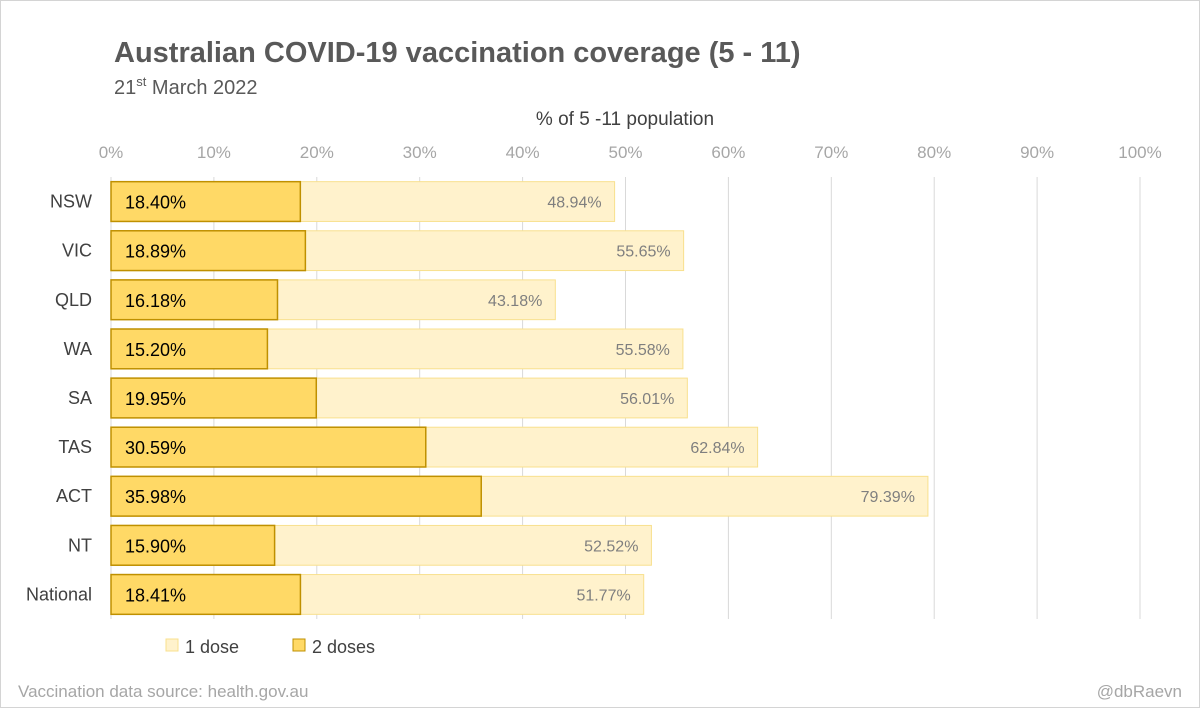 The image size is (1200, 708). I want to click on subtitle-day: 21, so click(125, 88).